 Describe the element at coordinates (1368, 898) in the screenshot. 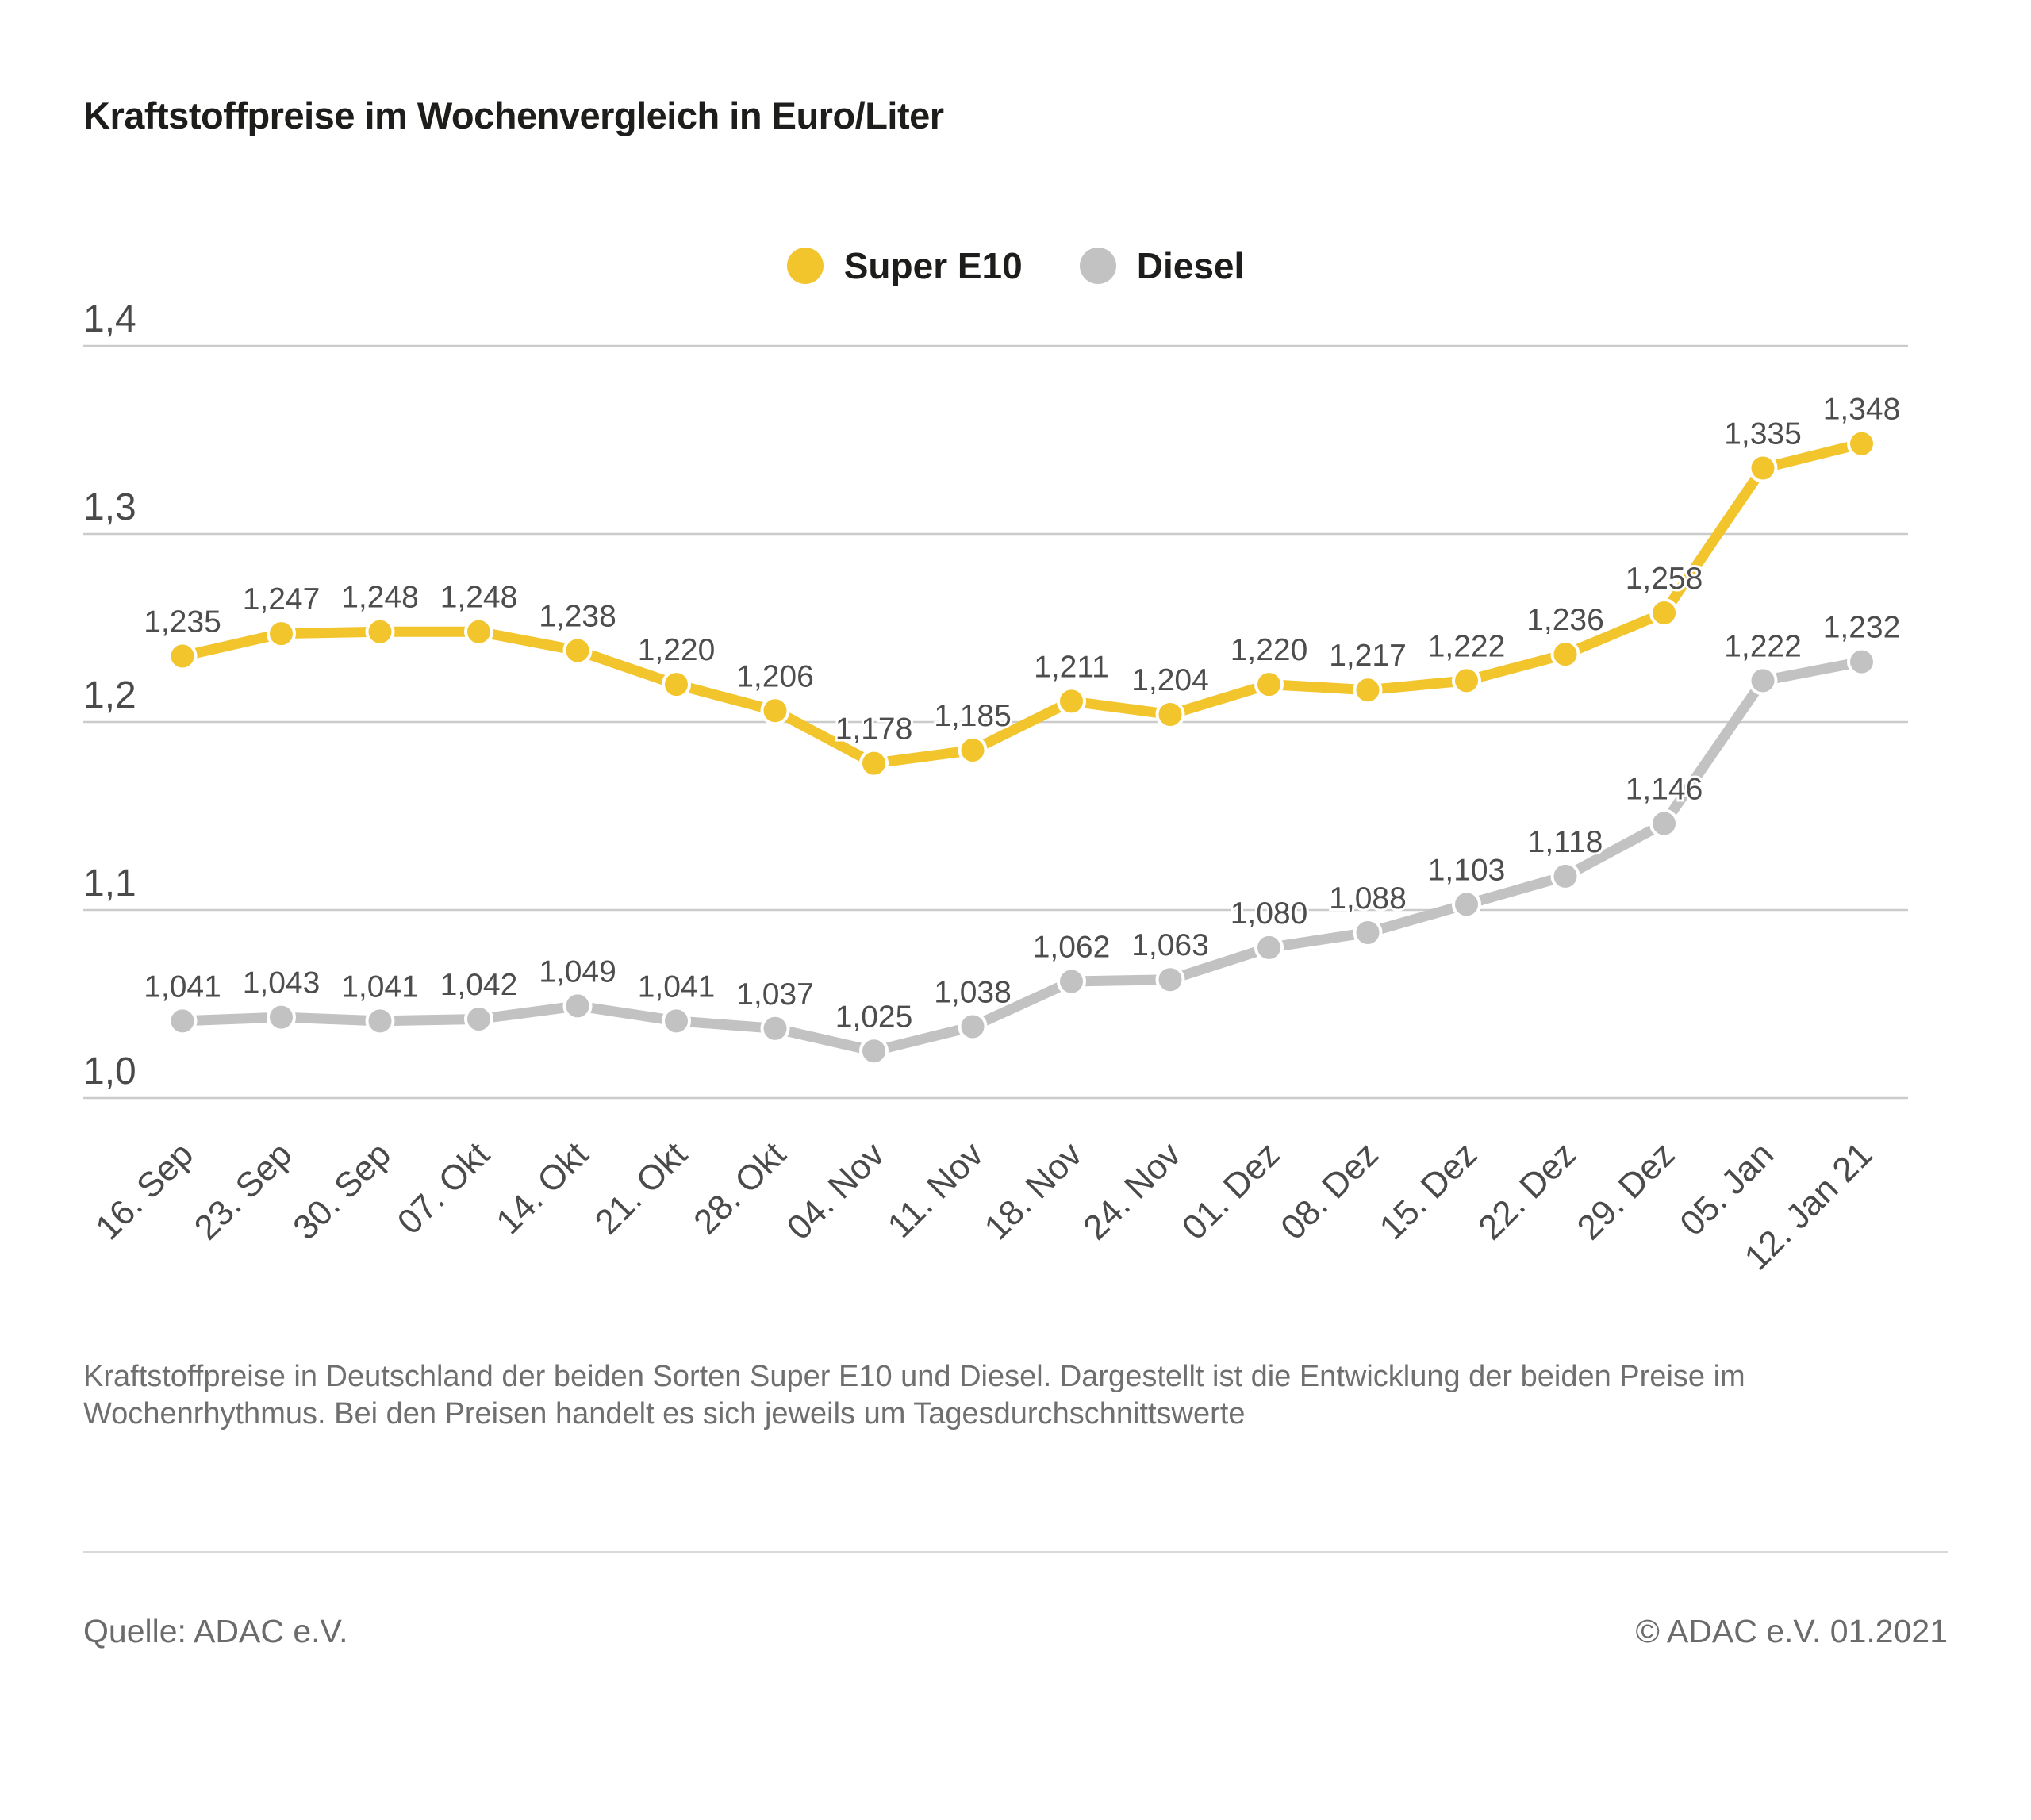

I see `diesel-value-label: 1,088` at that location.